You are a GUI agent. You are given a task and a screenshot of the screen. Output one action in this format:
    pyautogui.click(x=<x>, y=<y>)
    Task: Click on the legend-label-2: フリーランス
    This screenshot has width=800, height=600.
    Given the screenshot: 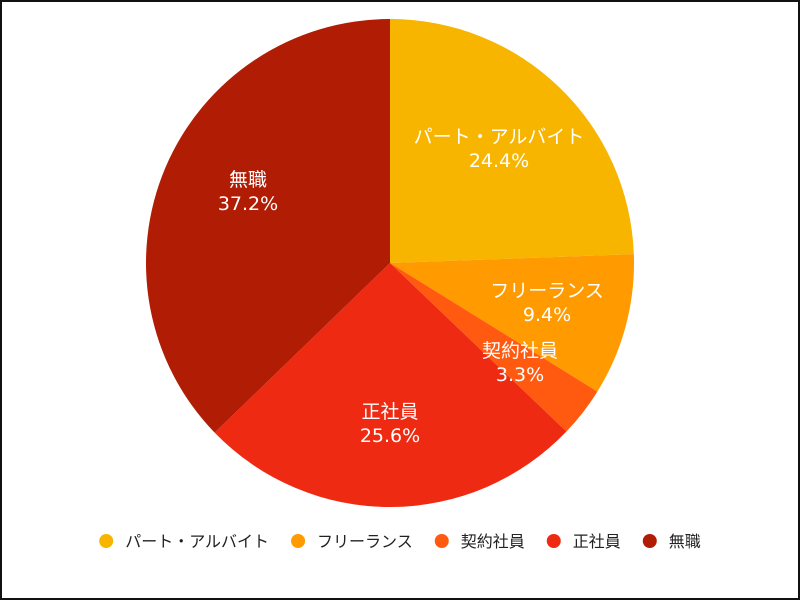 What is the action you would take?
    pyautogui.click(x=365, y=541)
    